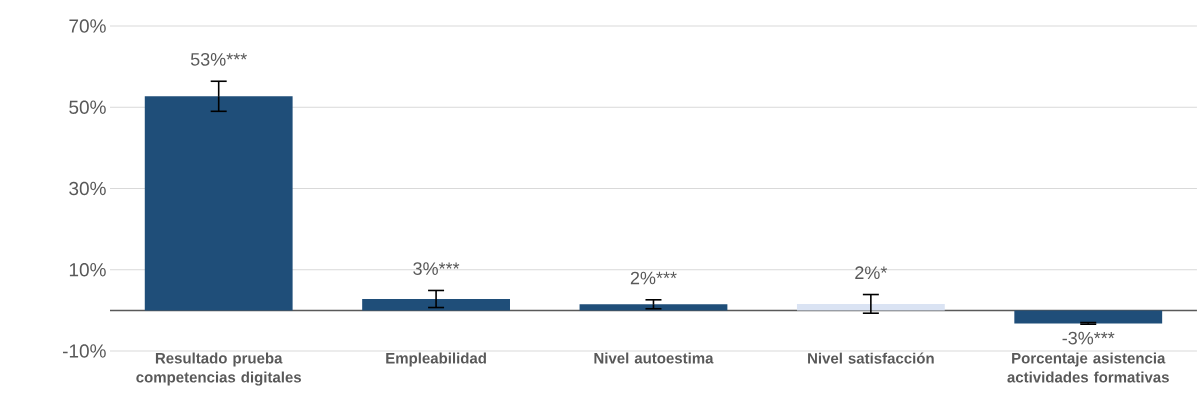 The width and height of the screenshot is (1197, 405). I want to click on data-label: 3%***, so click(436, 268).